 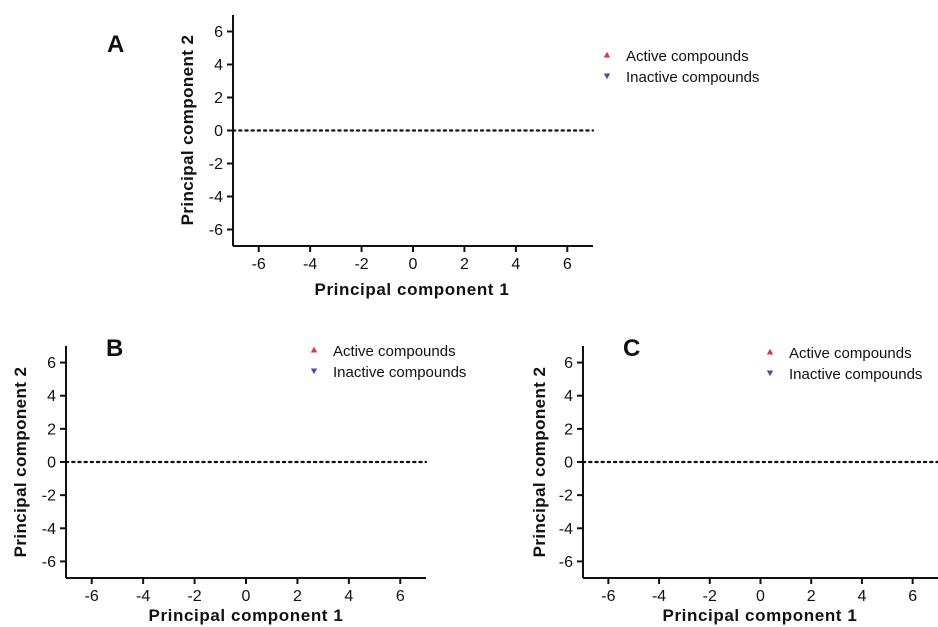 What do you see at coordinates (115, 44) in the screenshot?
I see `panel-label: A` at bounding box center [115, 44].